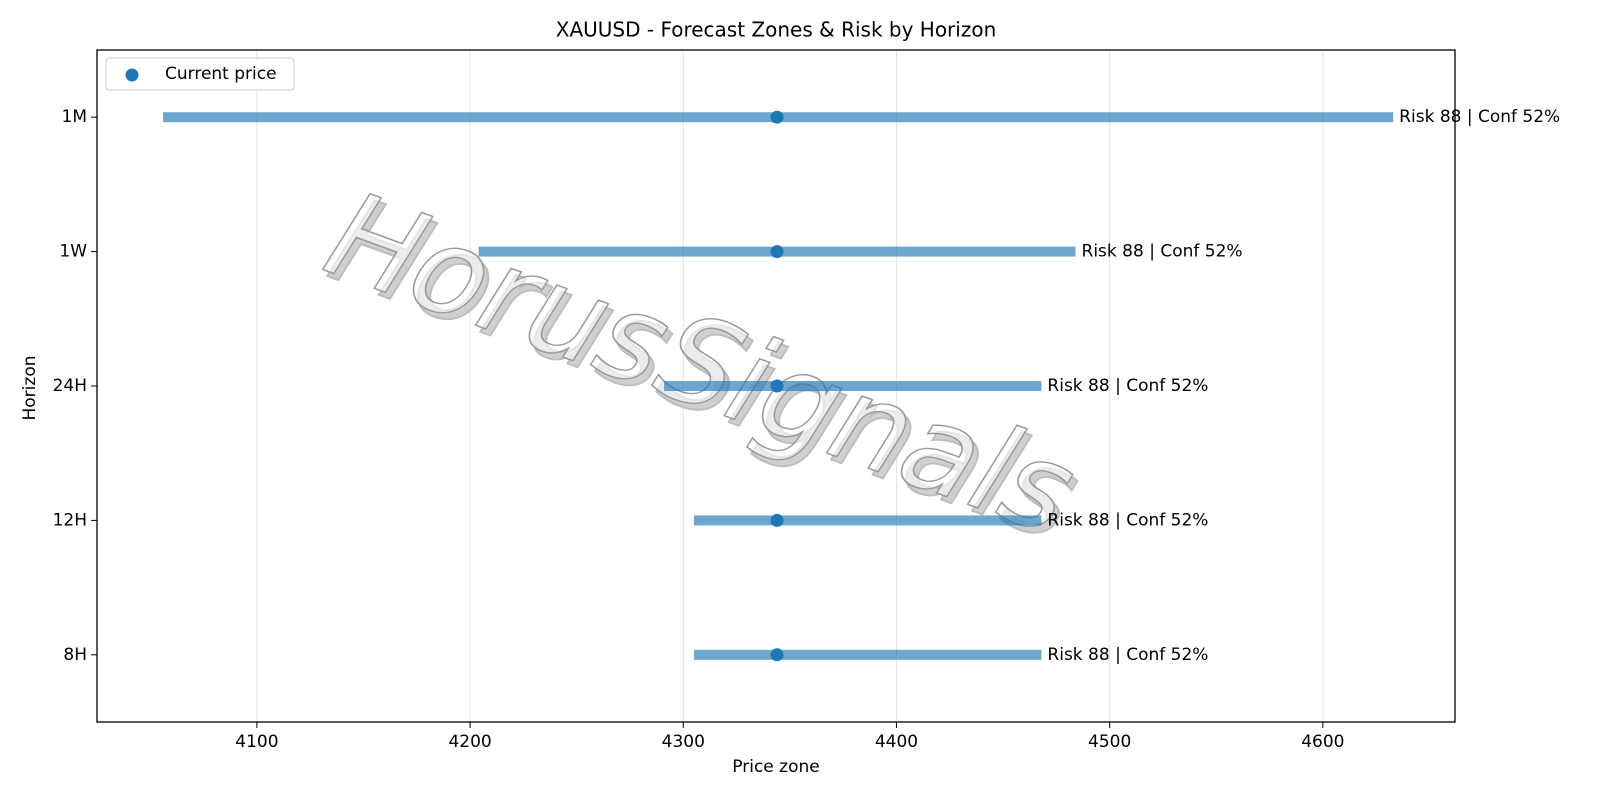 The image size is (1600, 800). Describe the element at coordinates (70, 520) in the screenshot. I see `y-tick-label: 12H` at that location.